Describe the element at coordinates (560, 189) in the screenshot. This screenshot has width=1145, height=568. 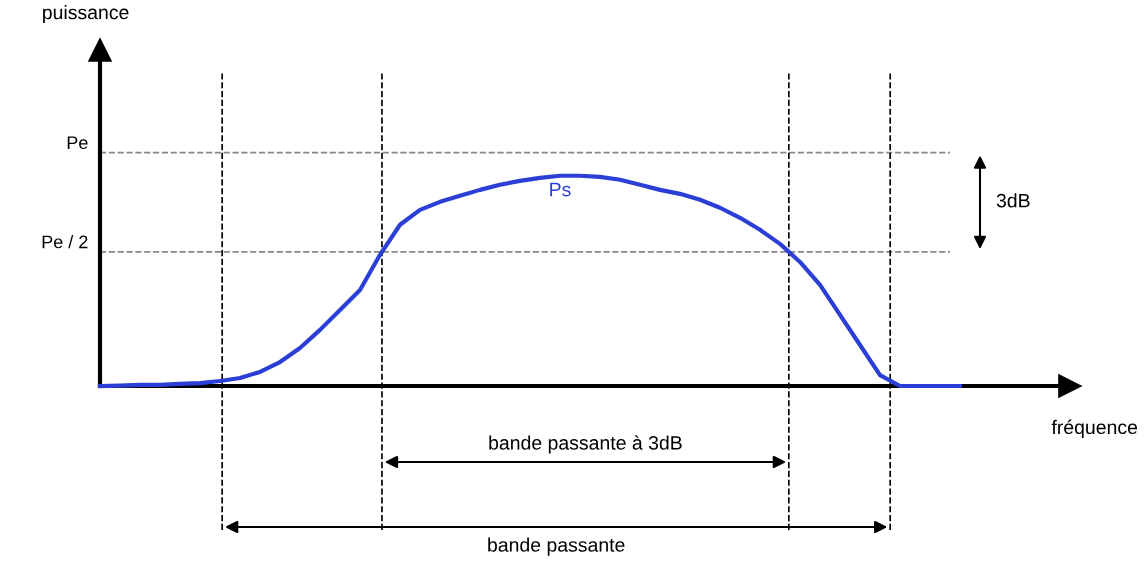
I see `annotation: Ps` at that location.